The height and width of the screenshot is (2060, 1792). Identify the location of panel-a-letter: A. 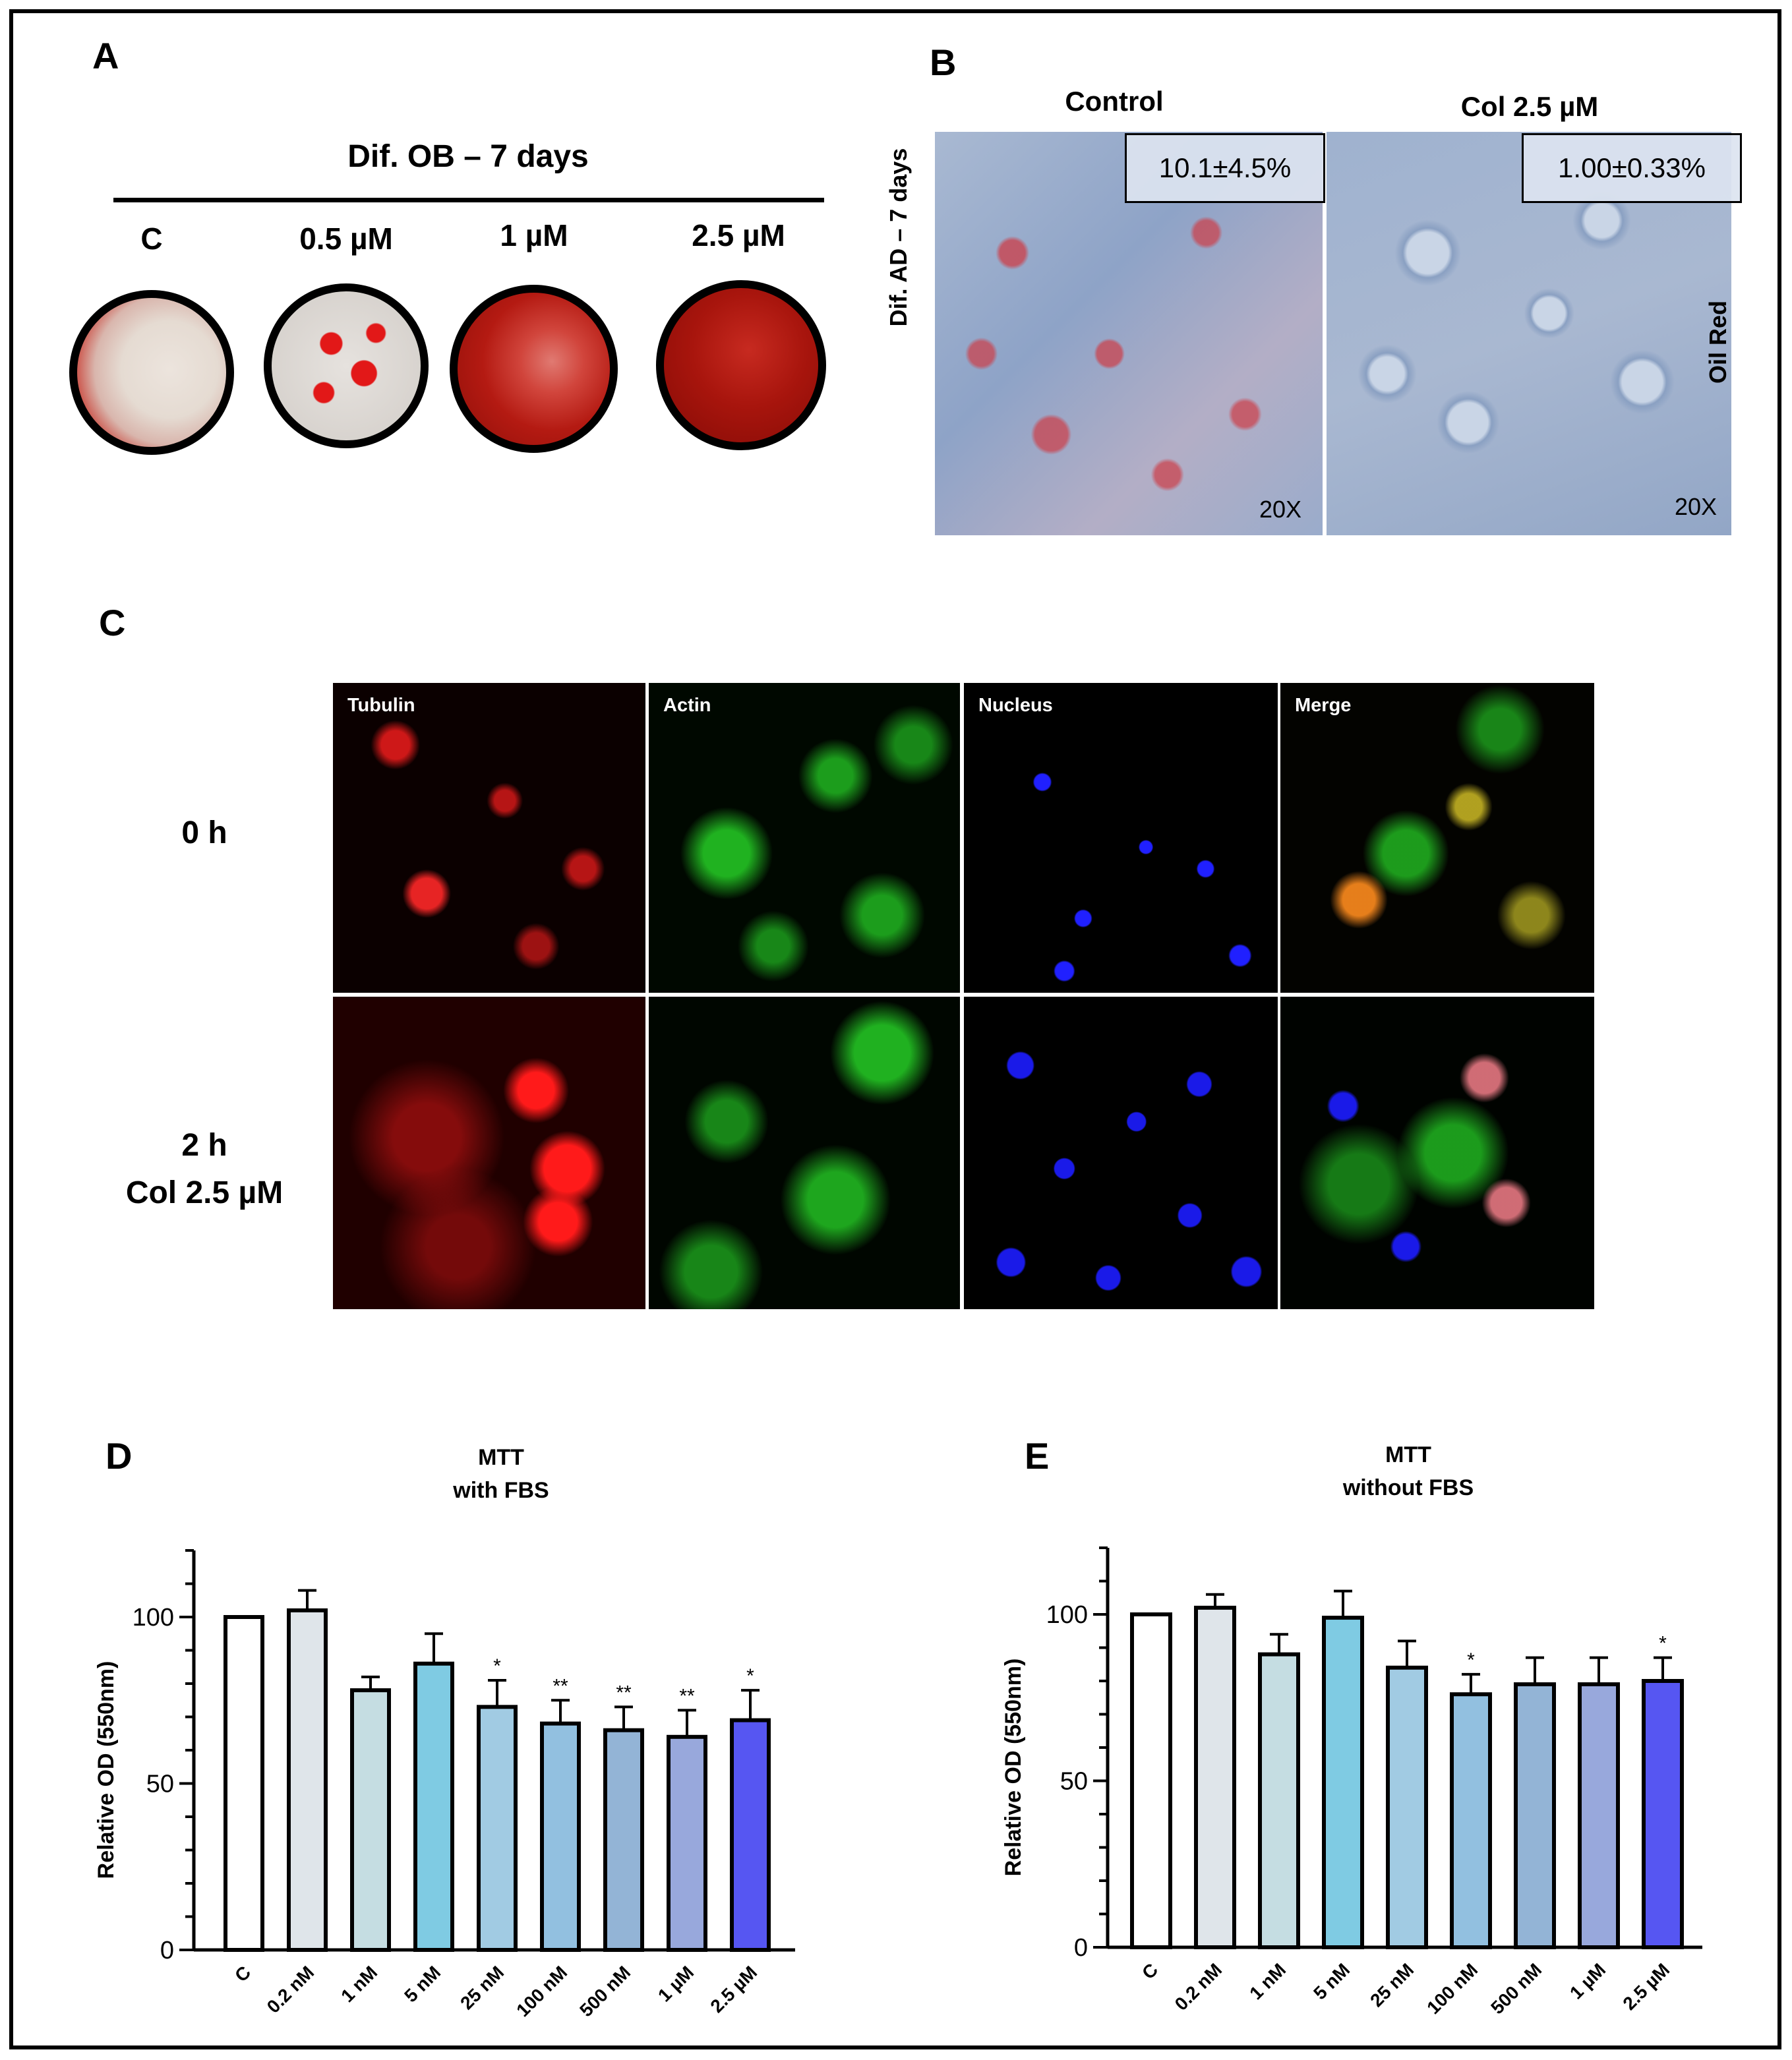
(105, 55).